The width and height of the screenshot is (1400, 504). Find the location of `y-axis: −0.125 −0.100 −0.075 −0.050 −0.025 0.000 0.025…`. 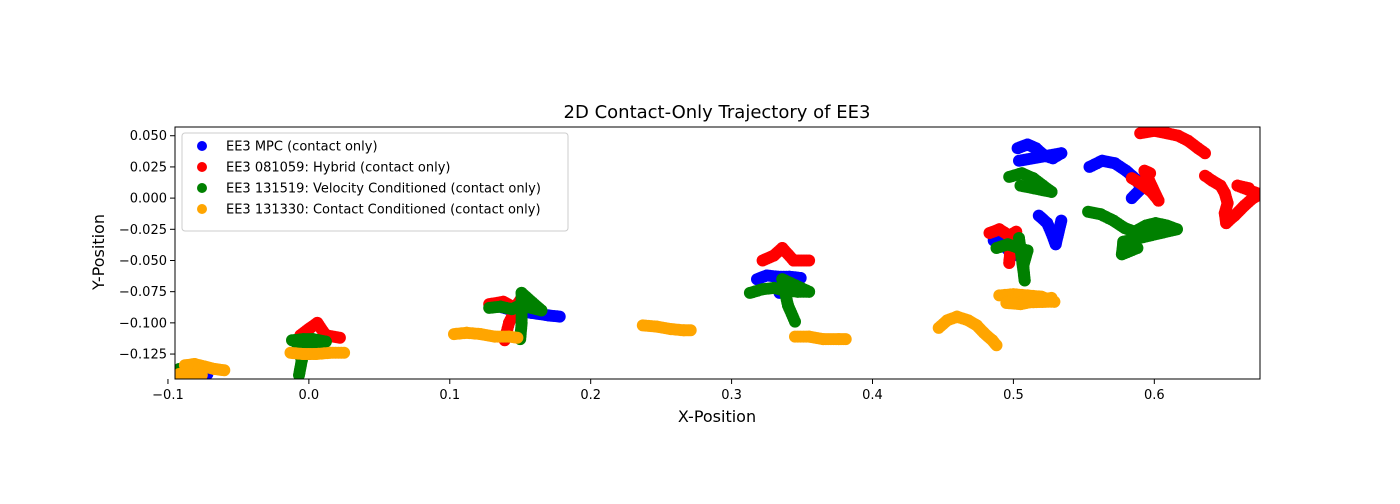

y-axis: −0.125 −0.100 −0.075 −0.050 −0.025 0.000 0.025… is located at coordinates (147, 246).